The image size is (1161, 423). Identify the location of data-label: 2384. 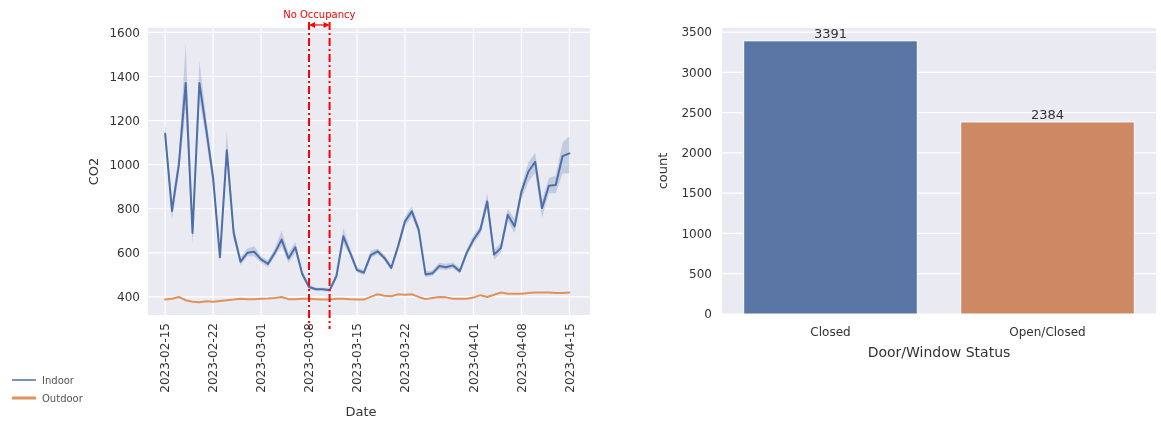
(1047, 114).